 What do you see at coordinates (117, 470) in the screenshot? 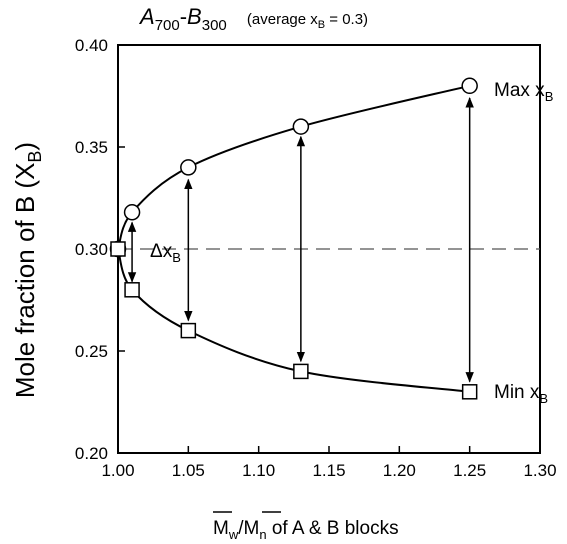
I see `x-tick-label: 1.00` at bounding box center [117, 470].